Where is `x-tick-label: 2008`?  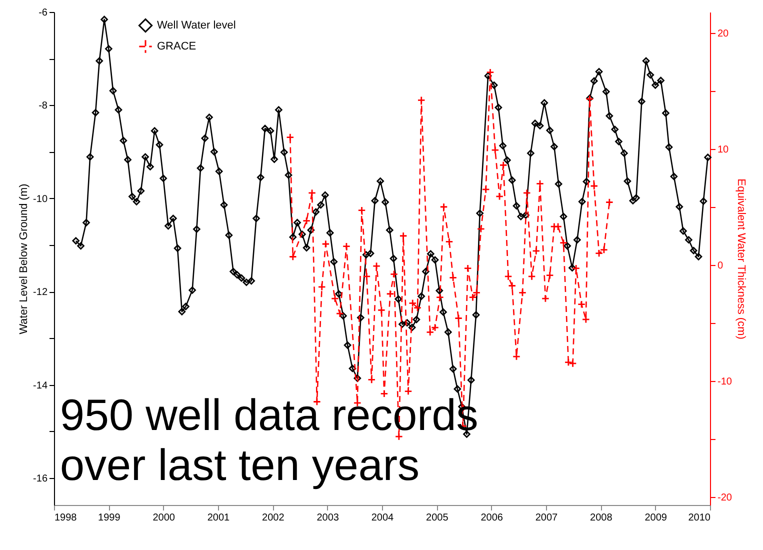
x-tick-label: 2008 is located at coordinates (601, 518).